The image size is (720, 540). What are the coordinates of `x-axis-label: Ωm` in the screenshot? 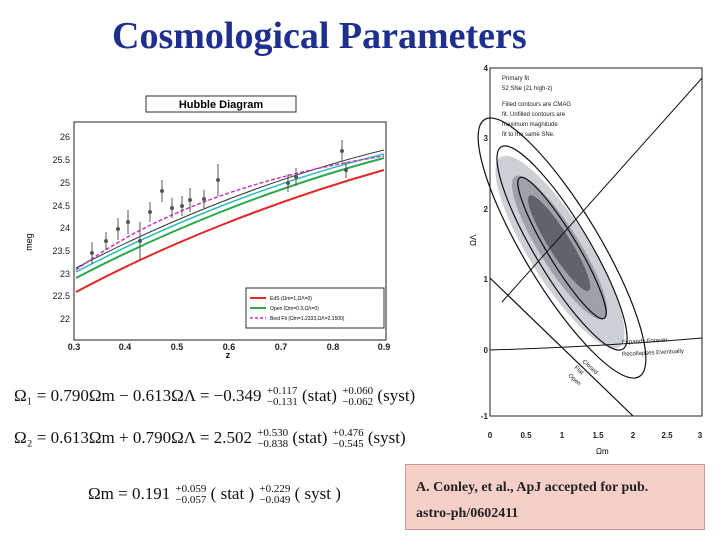 It's located at (602, 451).